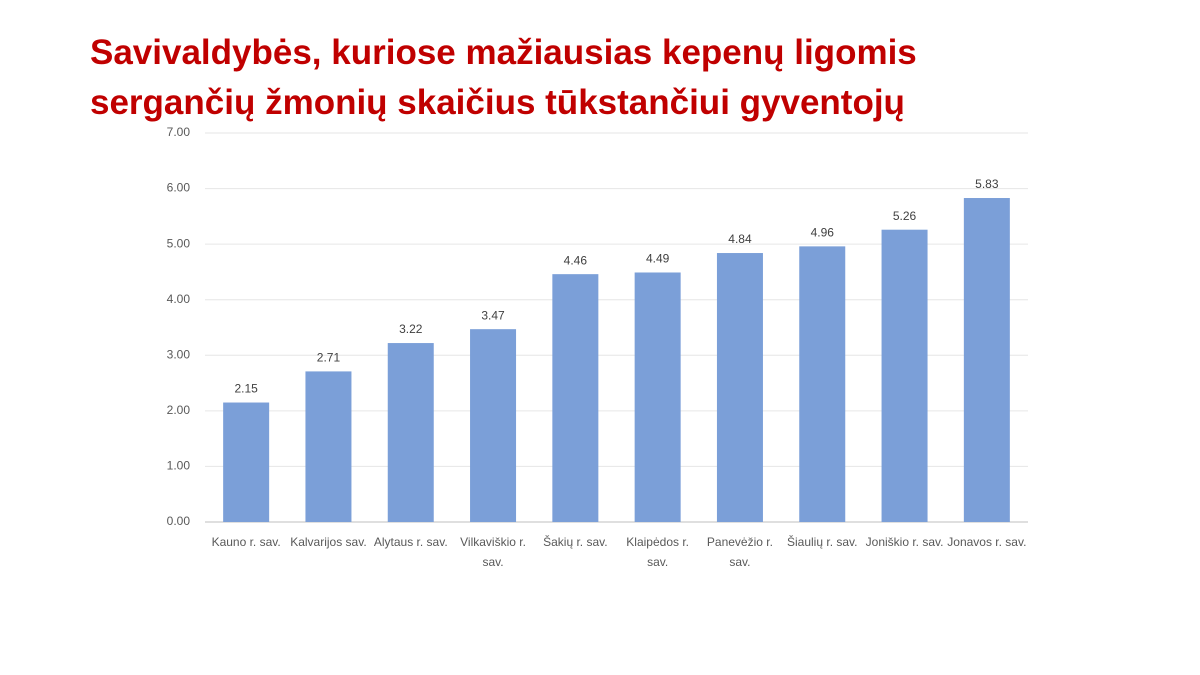  What do you see at coordinates (905, 216) in the screenshot?
I see `data-label: 5.26` at bounding box center [905, 216].